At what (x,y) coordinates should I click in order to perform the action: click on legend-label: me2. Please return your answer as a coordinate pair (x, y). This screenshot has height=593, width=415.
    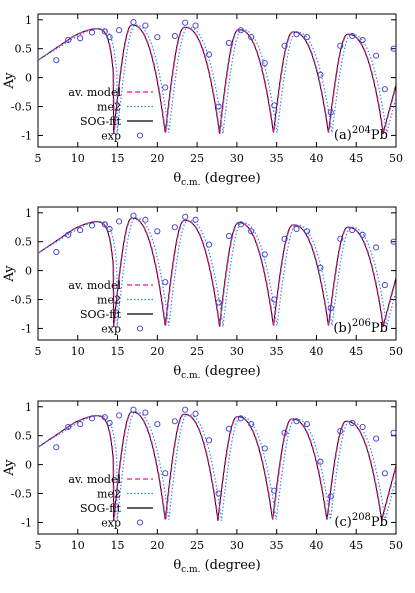
    Looking at the image, I should click on (109, 107).